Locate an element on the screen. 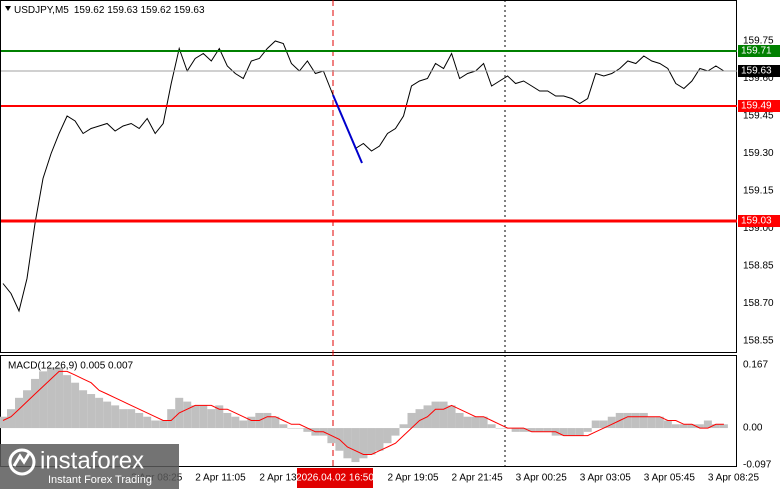 The width and height of the screenshot is (781, 489). y-tick-label: 159.75 is located at coordinates (758, 41).